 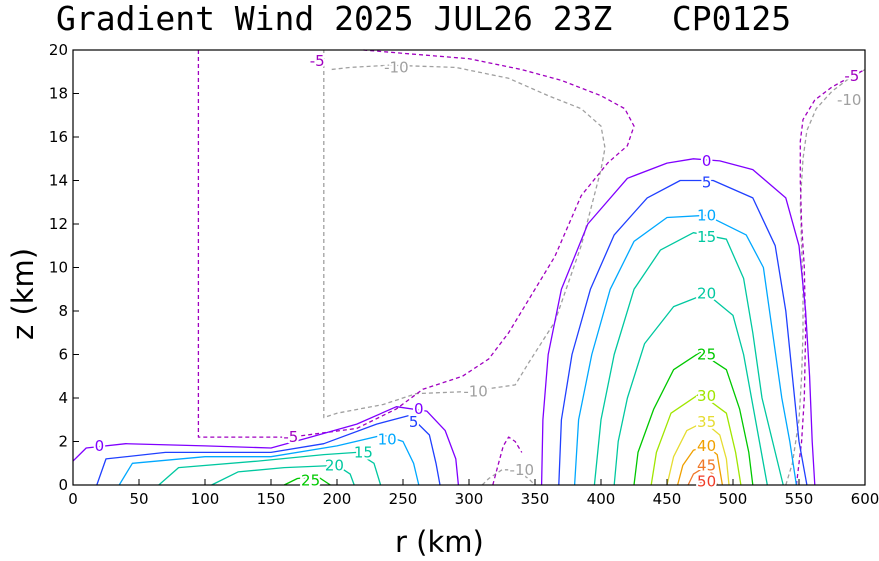 I want to click on x-tick-label: 200, so click(x=337, y=499).